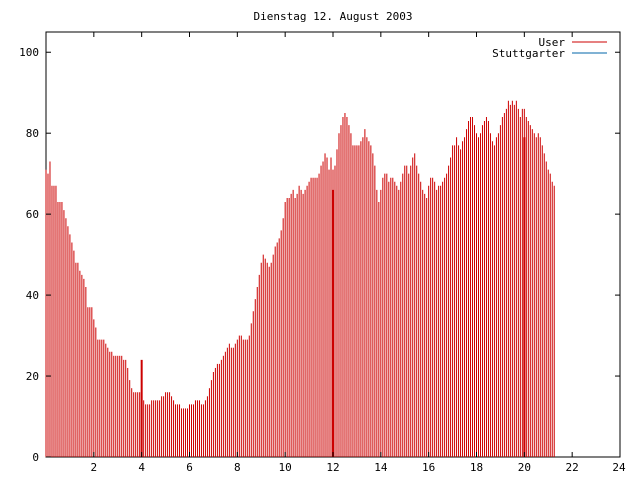 The width and height of the screenshot is (640, 480). What do you see at coordinates (528, 53) in the screenshot?
I see `legend-stuttgarter-label: Stuttgarter` at bounding box center [528, 53].